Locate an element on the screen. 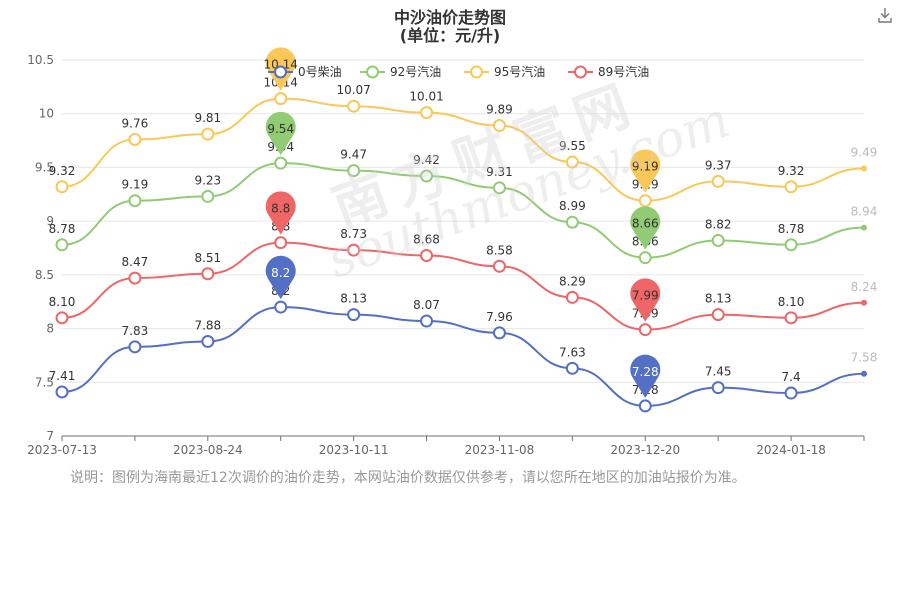  pin-label: 8.66 is located at coordinates (645, 224).